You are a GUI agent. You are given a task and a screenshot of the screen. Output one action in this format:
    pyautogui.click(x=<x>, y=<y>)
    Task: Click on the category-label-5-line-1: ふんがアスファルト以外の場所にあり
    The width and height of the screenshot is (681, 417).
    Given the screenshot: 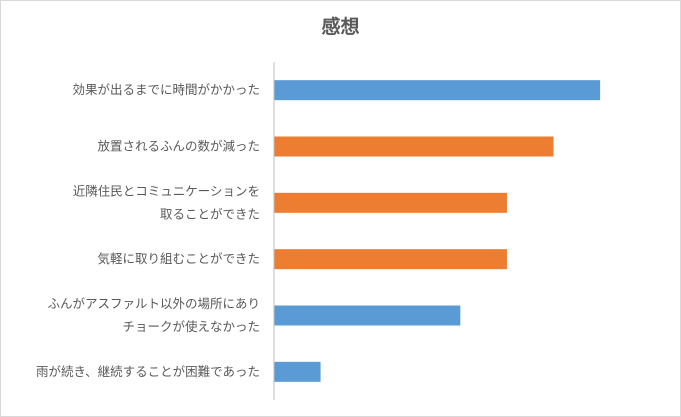 What is the action you would take?
    pyautogui.click(x=153, y=303)
    